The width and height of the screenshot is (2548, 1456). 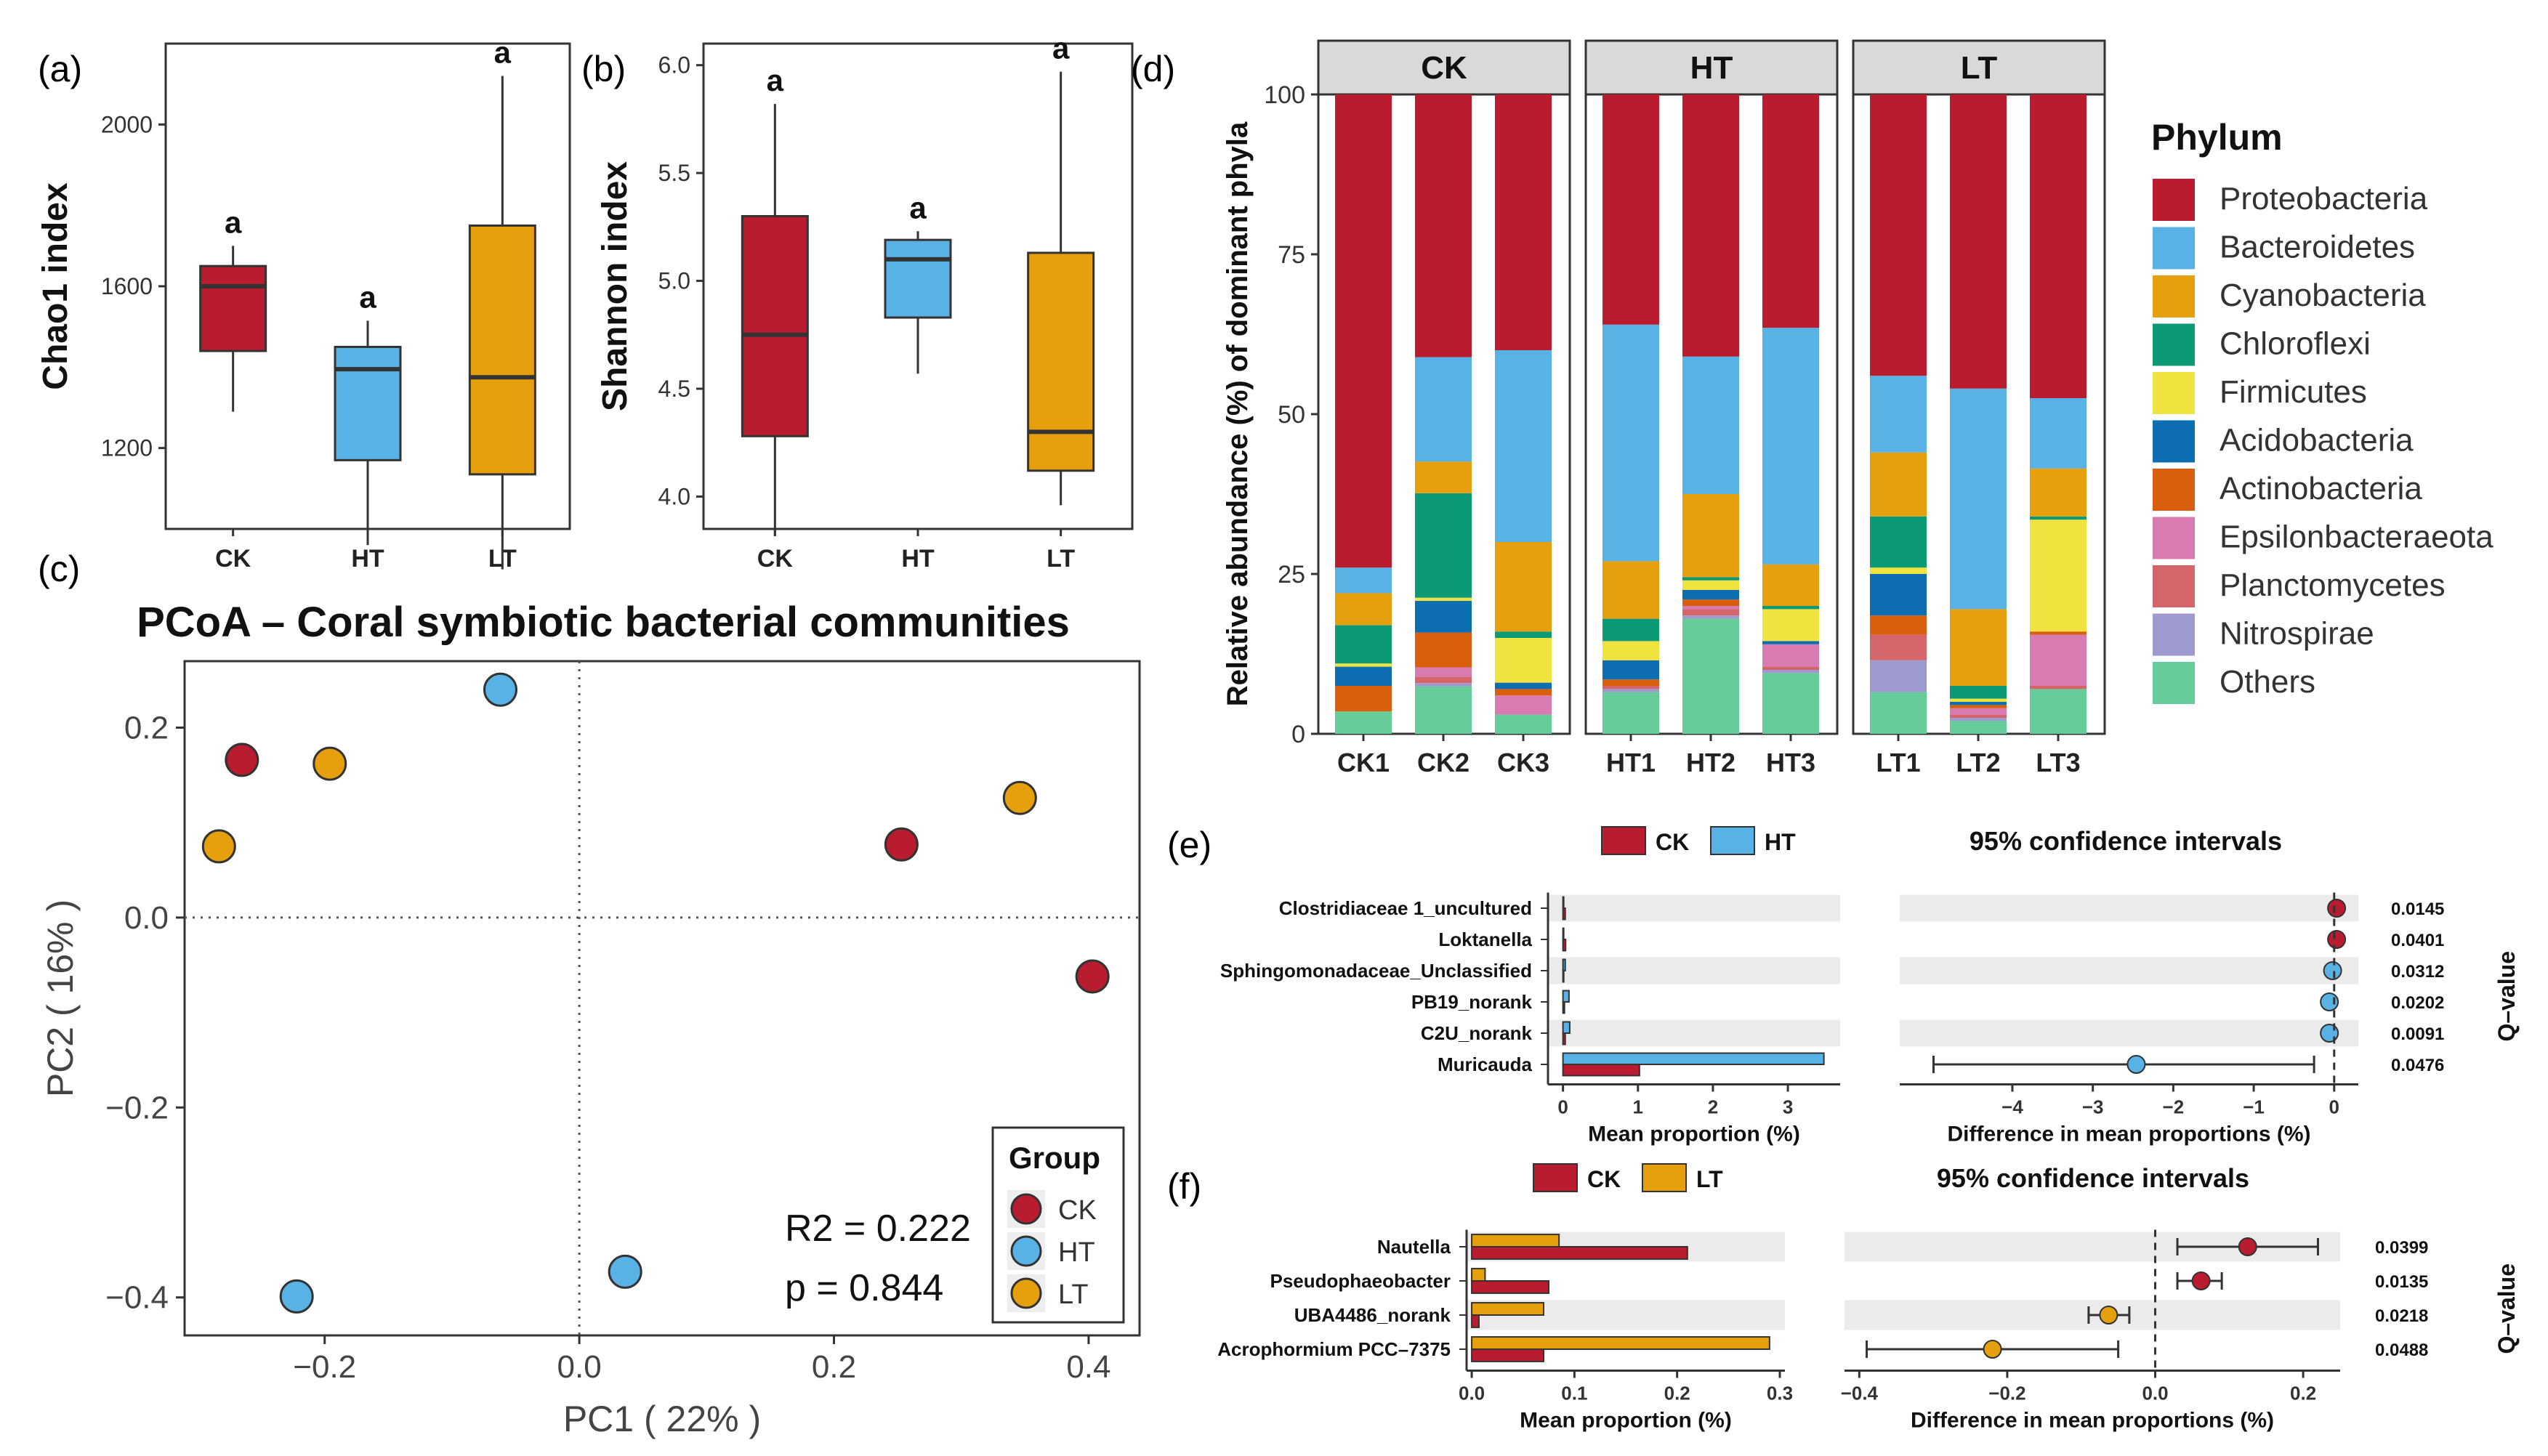 I want to click on q-value: 0.0218, so click(x=2401, y=1316).